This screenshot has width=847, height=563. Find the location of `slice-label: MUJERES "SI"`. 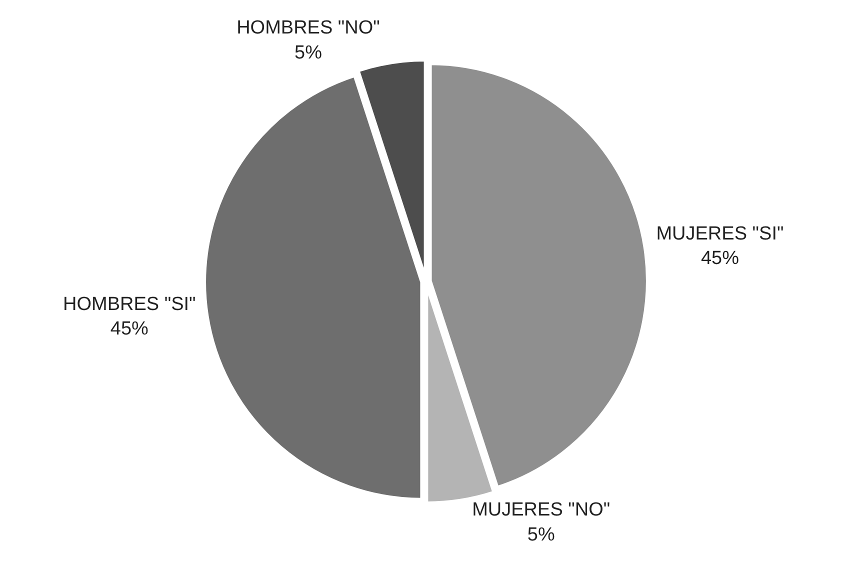

slice-label: MUJERES "SI" is located at coordinates (720, 233).